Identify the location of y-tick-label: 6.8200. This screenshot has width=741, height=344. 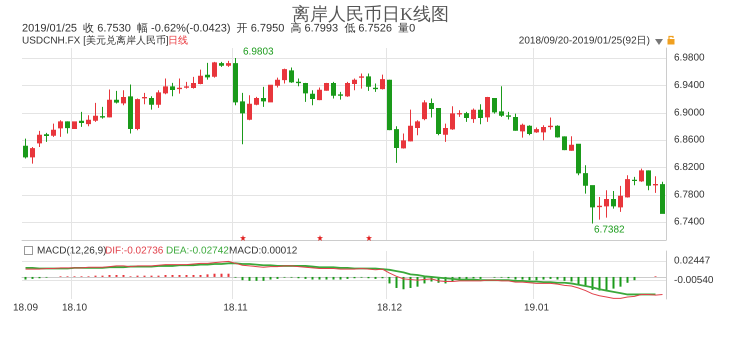
(690, 168).